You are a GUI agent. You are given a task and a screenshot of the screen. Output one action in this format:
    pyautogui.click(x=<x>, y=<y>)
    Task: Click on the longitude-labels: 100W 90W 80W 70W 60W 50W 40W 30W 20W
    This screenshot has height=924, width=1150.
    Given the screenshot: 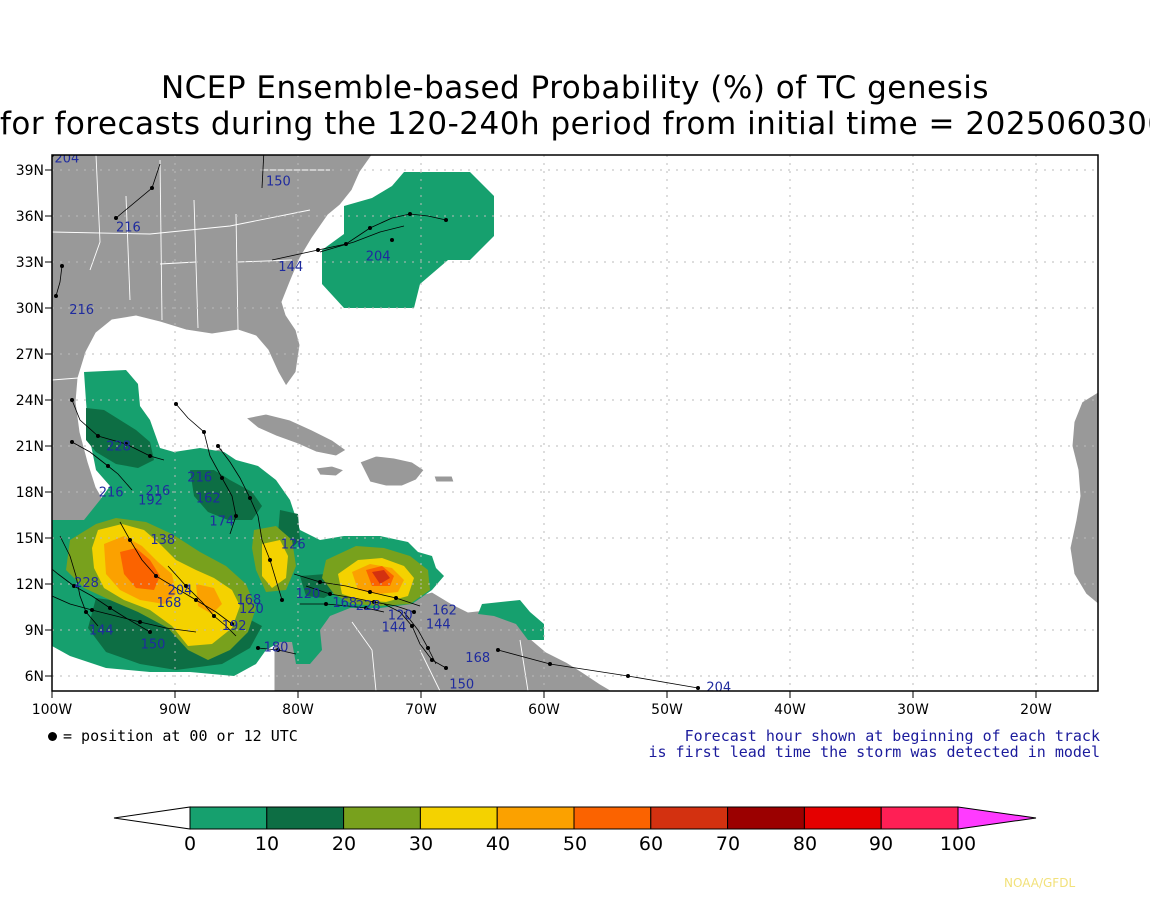 What is the action you would take?
    pyautogui.click(x=542, y=710)
    